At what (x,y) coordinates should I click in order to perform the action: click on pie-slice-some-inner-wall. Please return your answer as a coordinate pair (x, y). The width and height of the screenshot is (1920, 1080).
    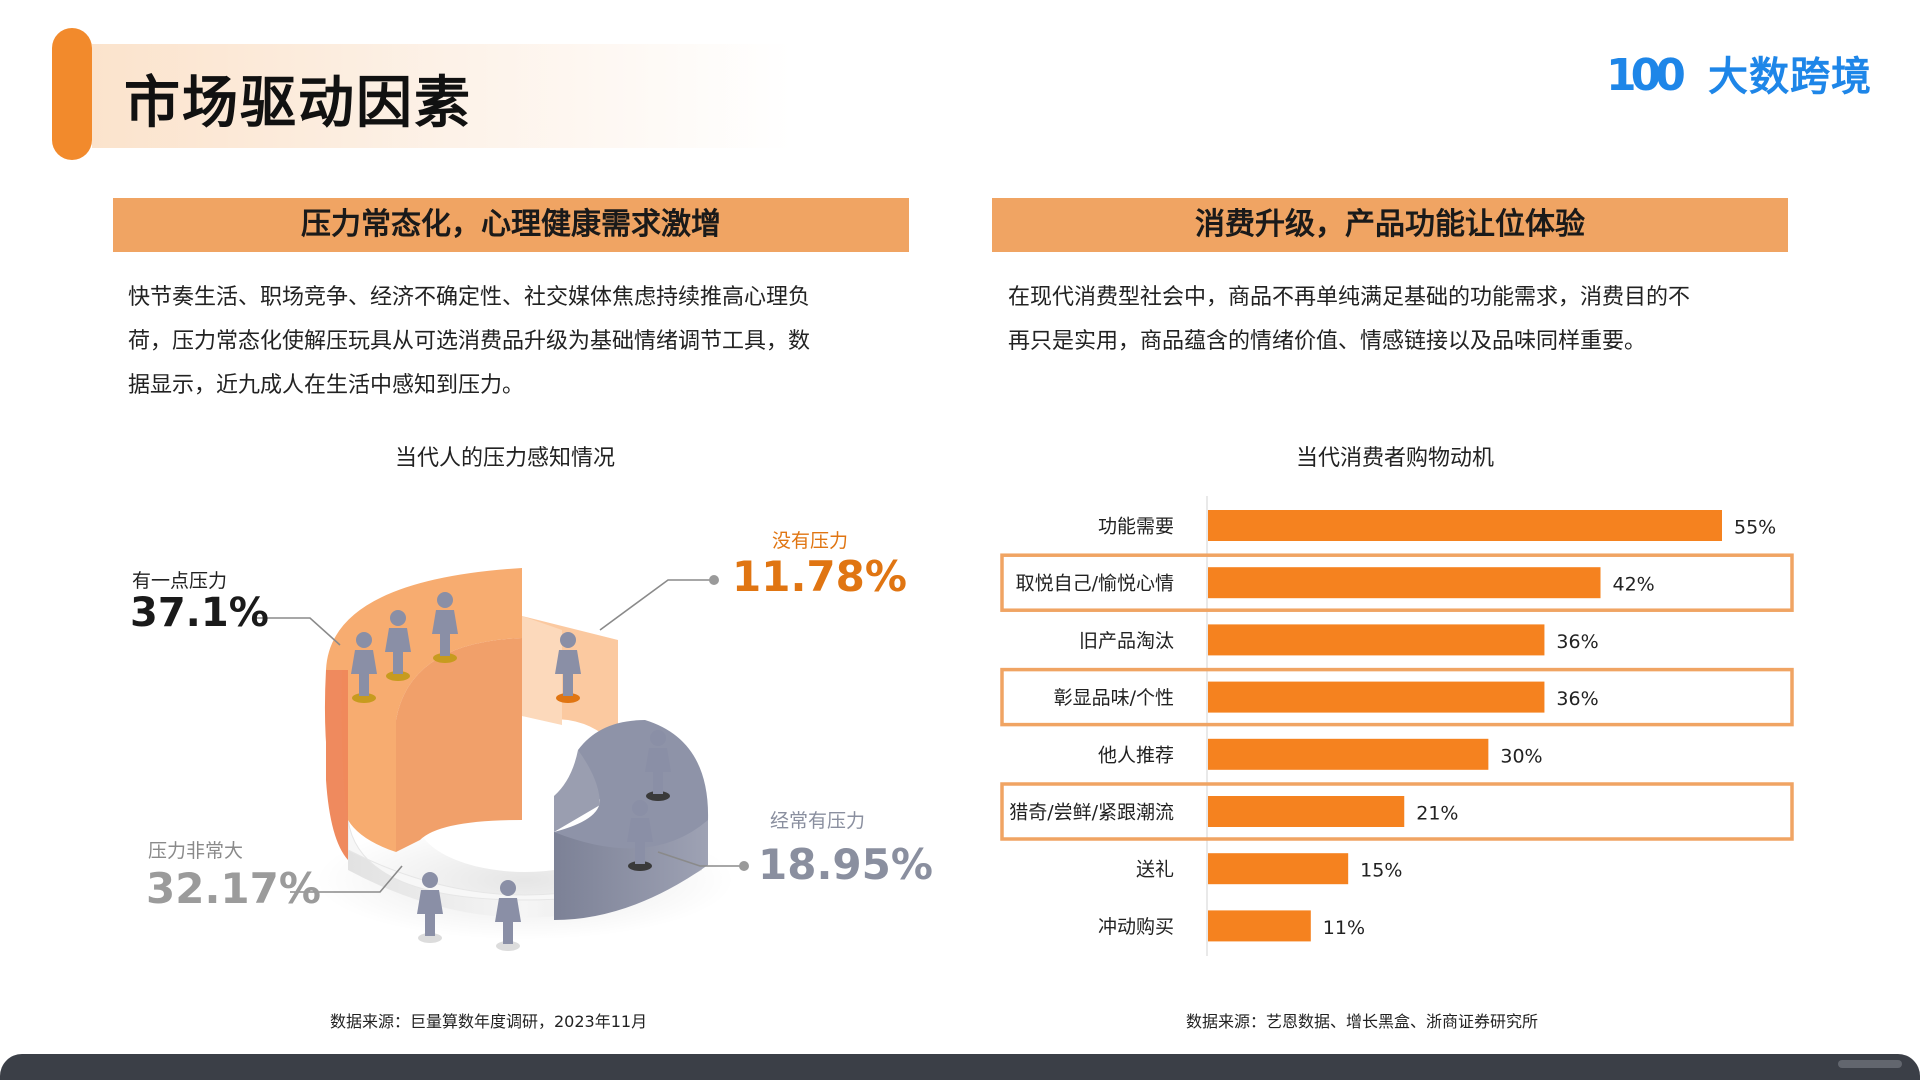
    Looking at the image, I should click on (459, 745).